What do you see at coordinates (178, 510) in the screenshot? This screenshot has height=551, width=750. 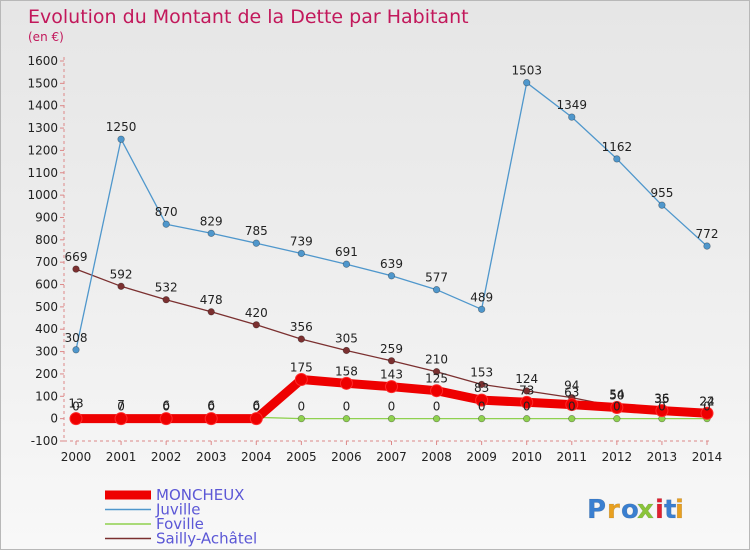 I see `legend-label: Juville` at bounding box center [178, 510].